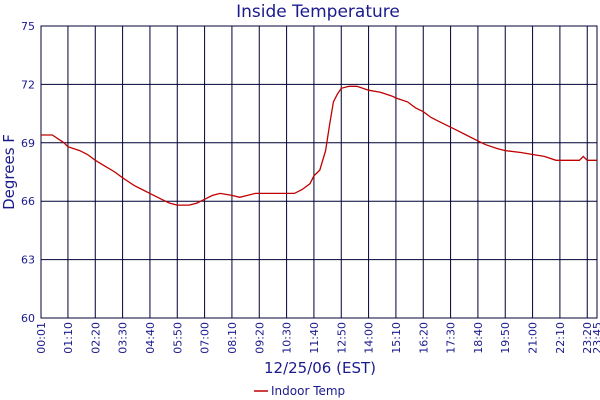  Describe the element at coordinates (396, 338) in the screenshot. I see `x-tick-label: 15:10` at that location.